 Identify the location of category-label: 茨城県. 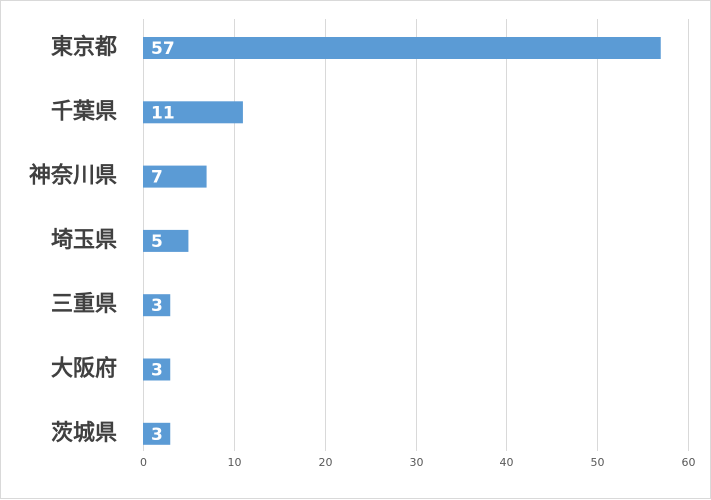
(84, 433).